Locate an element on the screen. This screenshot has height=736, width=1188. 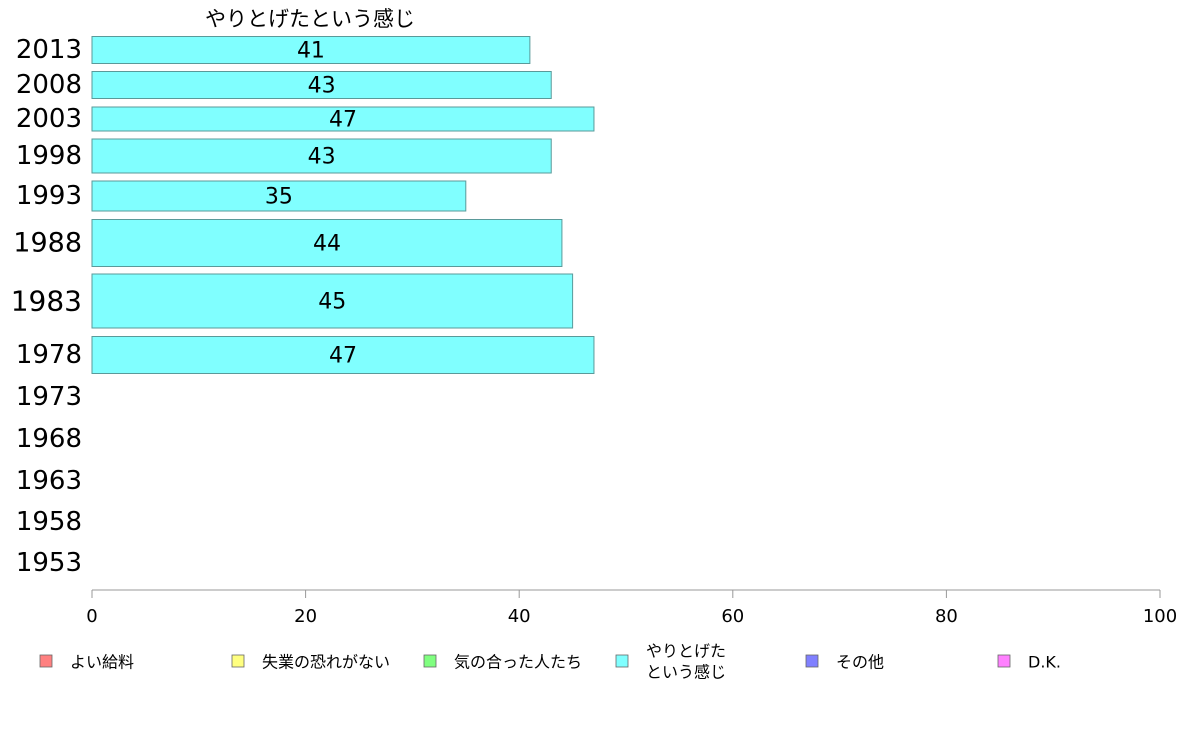
x-tick-label: 60 is located at coordinates (732, 616).